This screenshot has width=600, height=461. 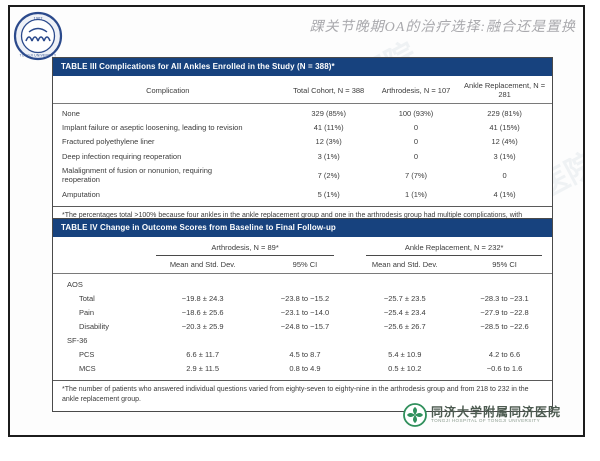 What do you see at coordinates (202, 312) in the screenshot?
I see `cell-value: −18.6 ± 25.6` at bounding box center [202, 312].